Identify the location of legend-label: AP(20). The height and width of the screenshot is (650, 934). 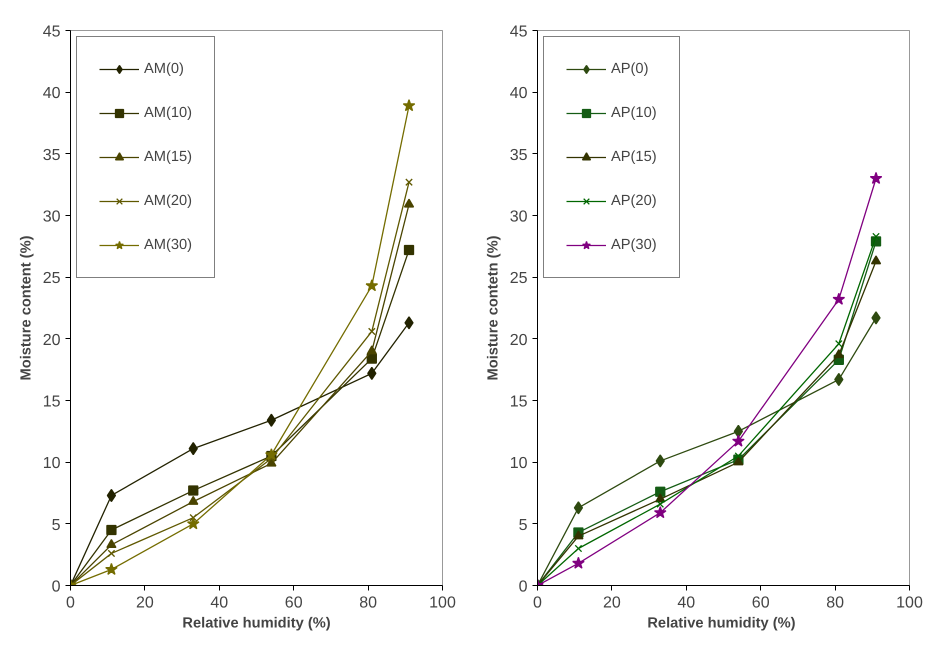
(634, 201).